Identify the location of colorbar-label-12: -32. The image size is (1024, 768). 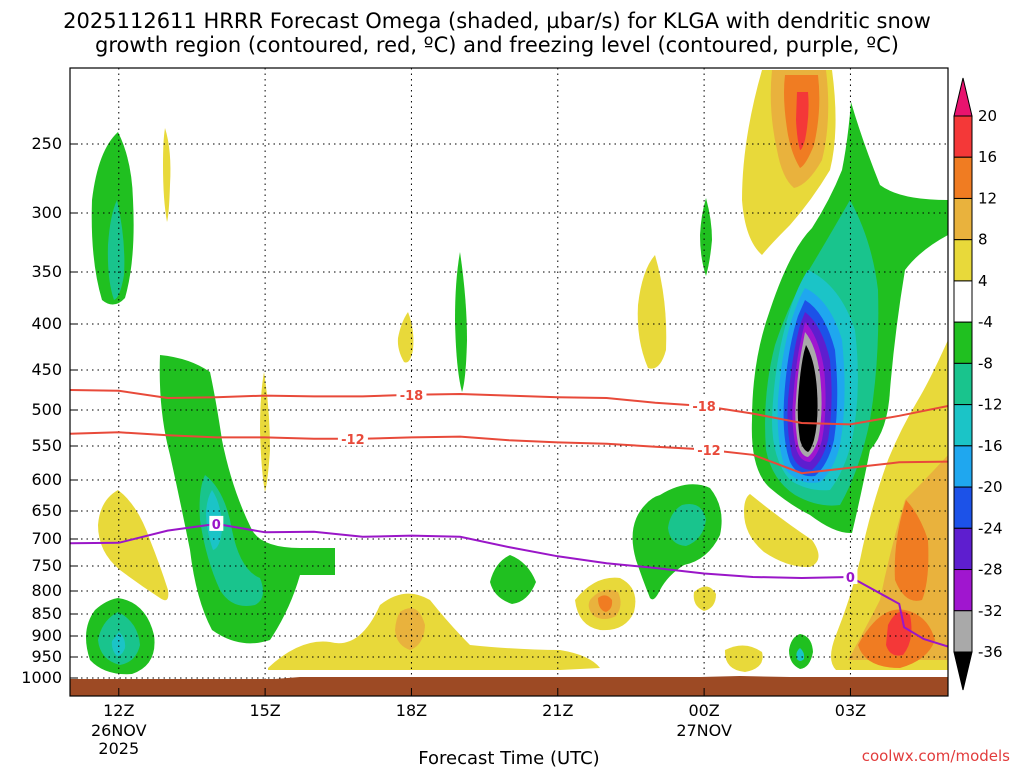
(990, 611).